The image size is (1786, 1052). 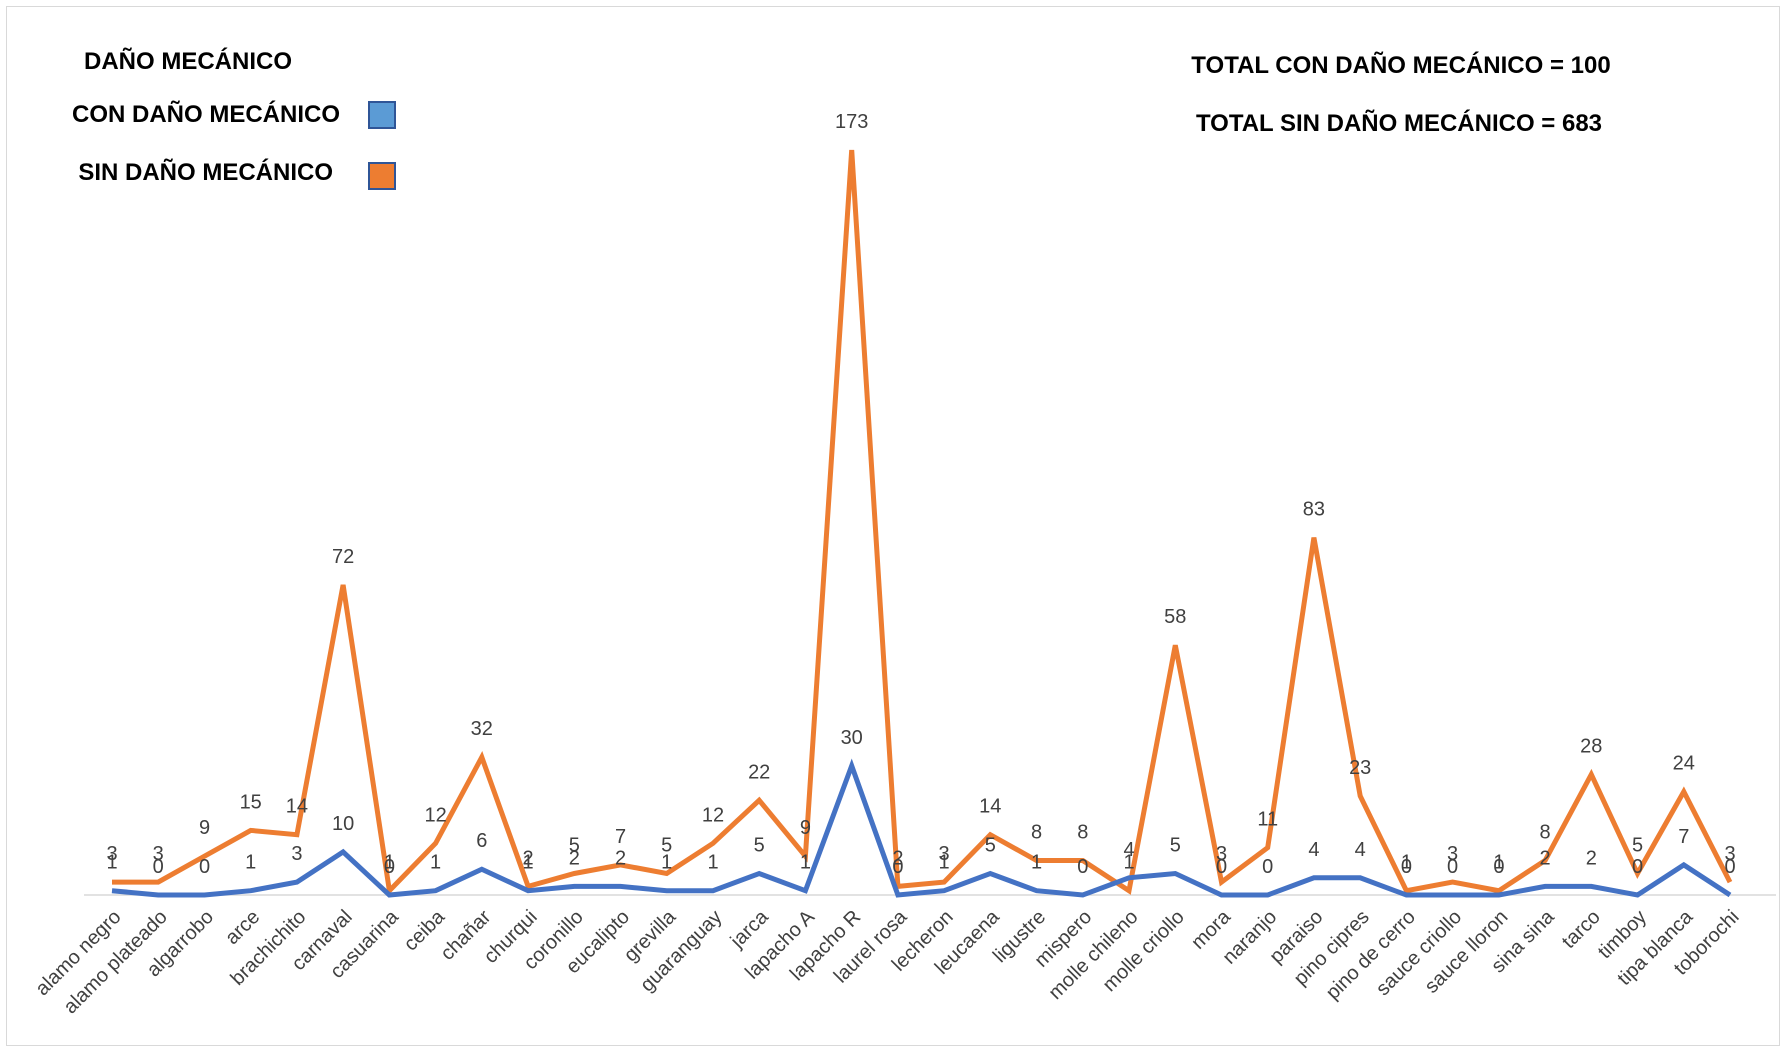 I want to click on legend-swatch-con, so click(x=382, y=115).